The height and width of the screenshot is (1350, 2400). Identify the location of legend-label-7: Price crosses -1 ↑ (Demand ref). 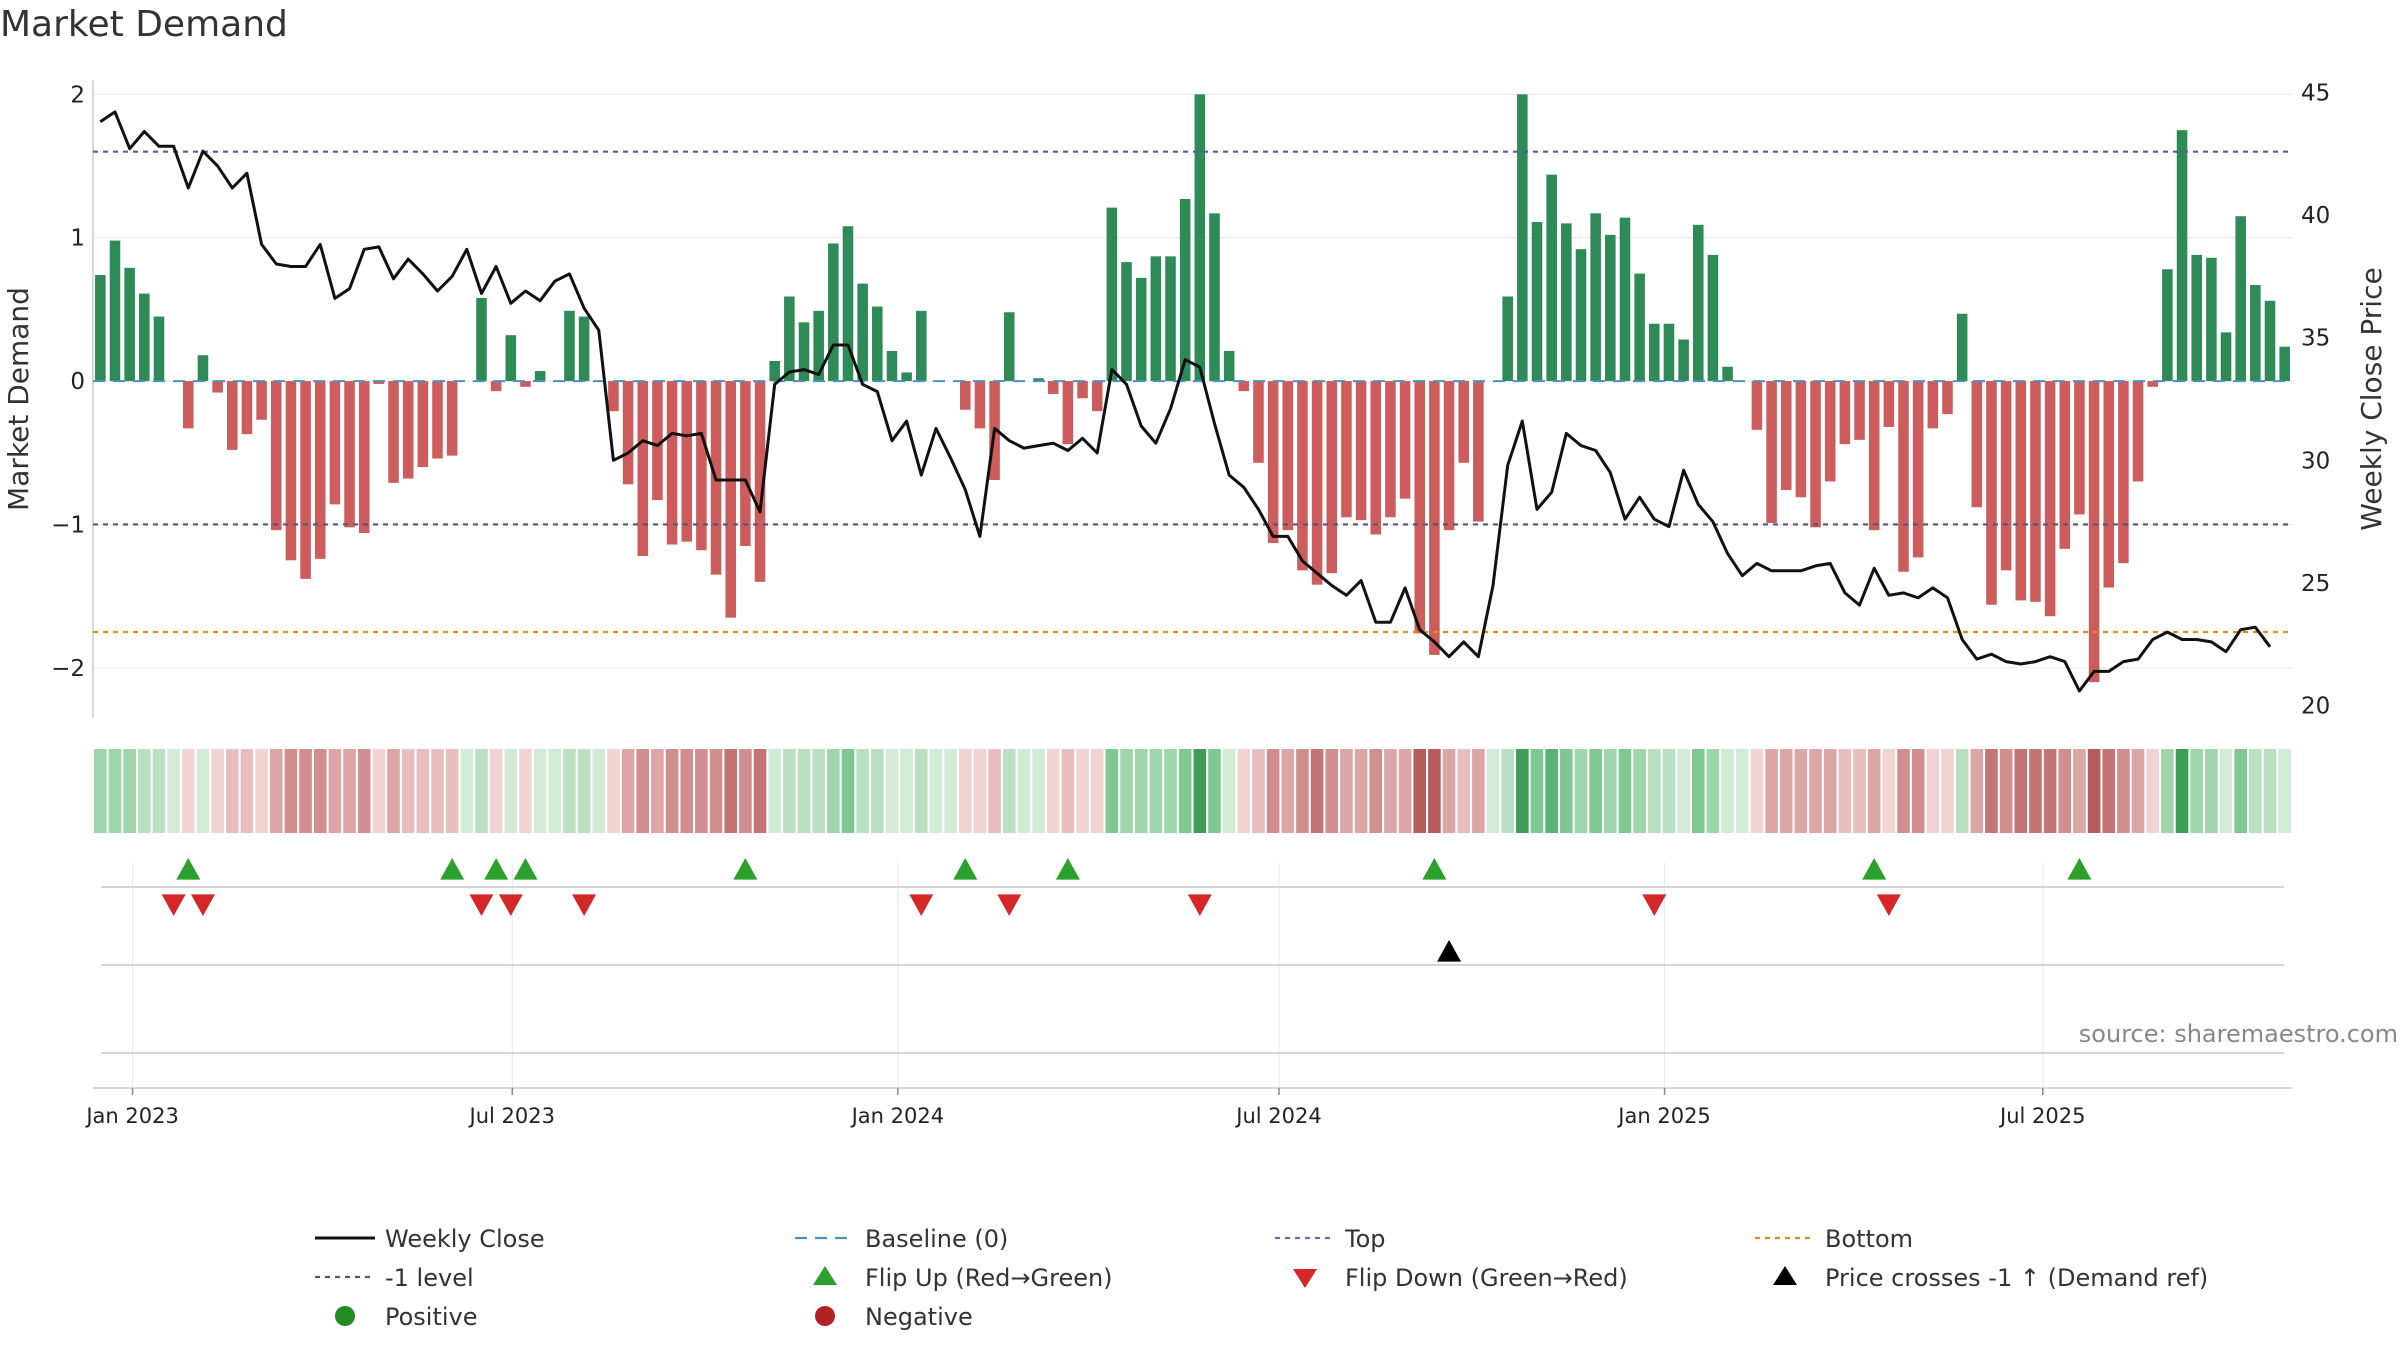
(2016, 1278).